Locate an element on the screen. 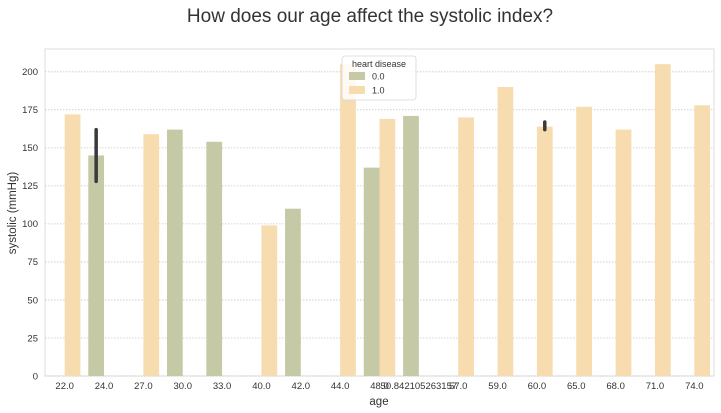  y-tick-label: 75 is located at coordinates (32, 262).